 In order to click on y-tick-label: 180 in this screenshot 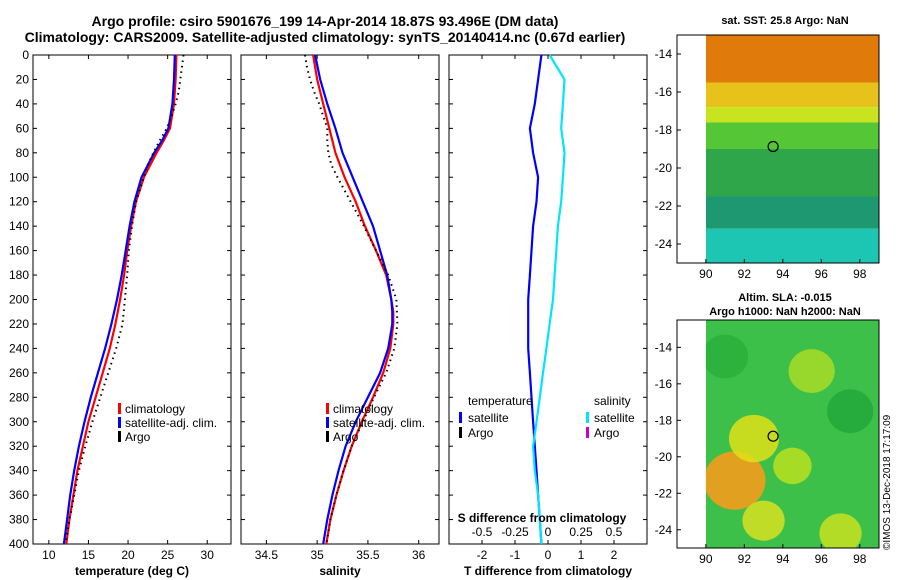, I will do `click(19, 275)`.